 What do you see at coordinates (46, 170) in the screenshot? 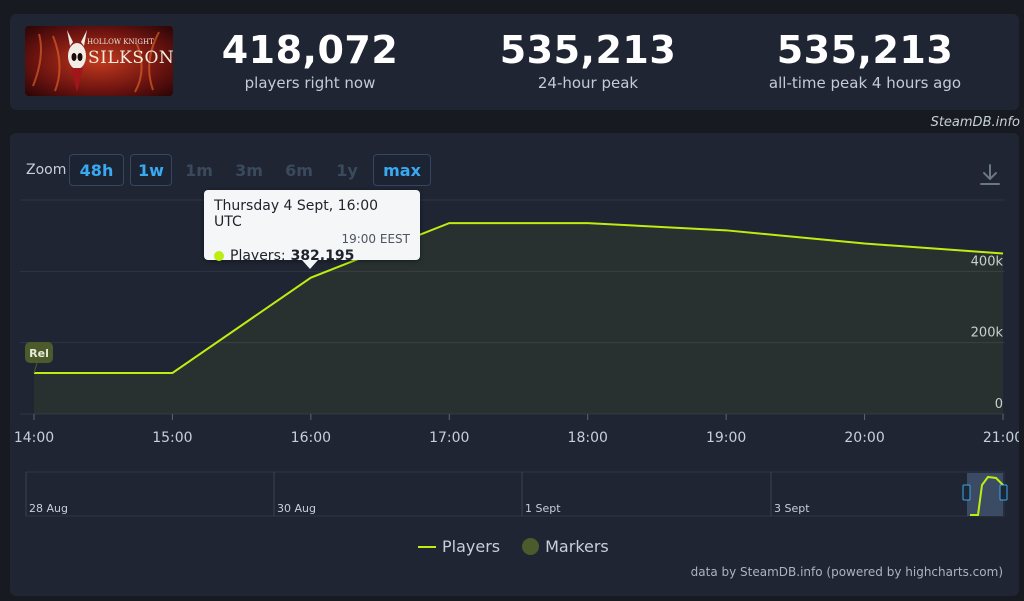
I see `zoom-label: Zoom` at bounding box center [46, 170].